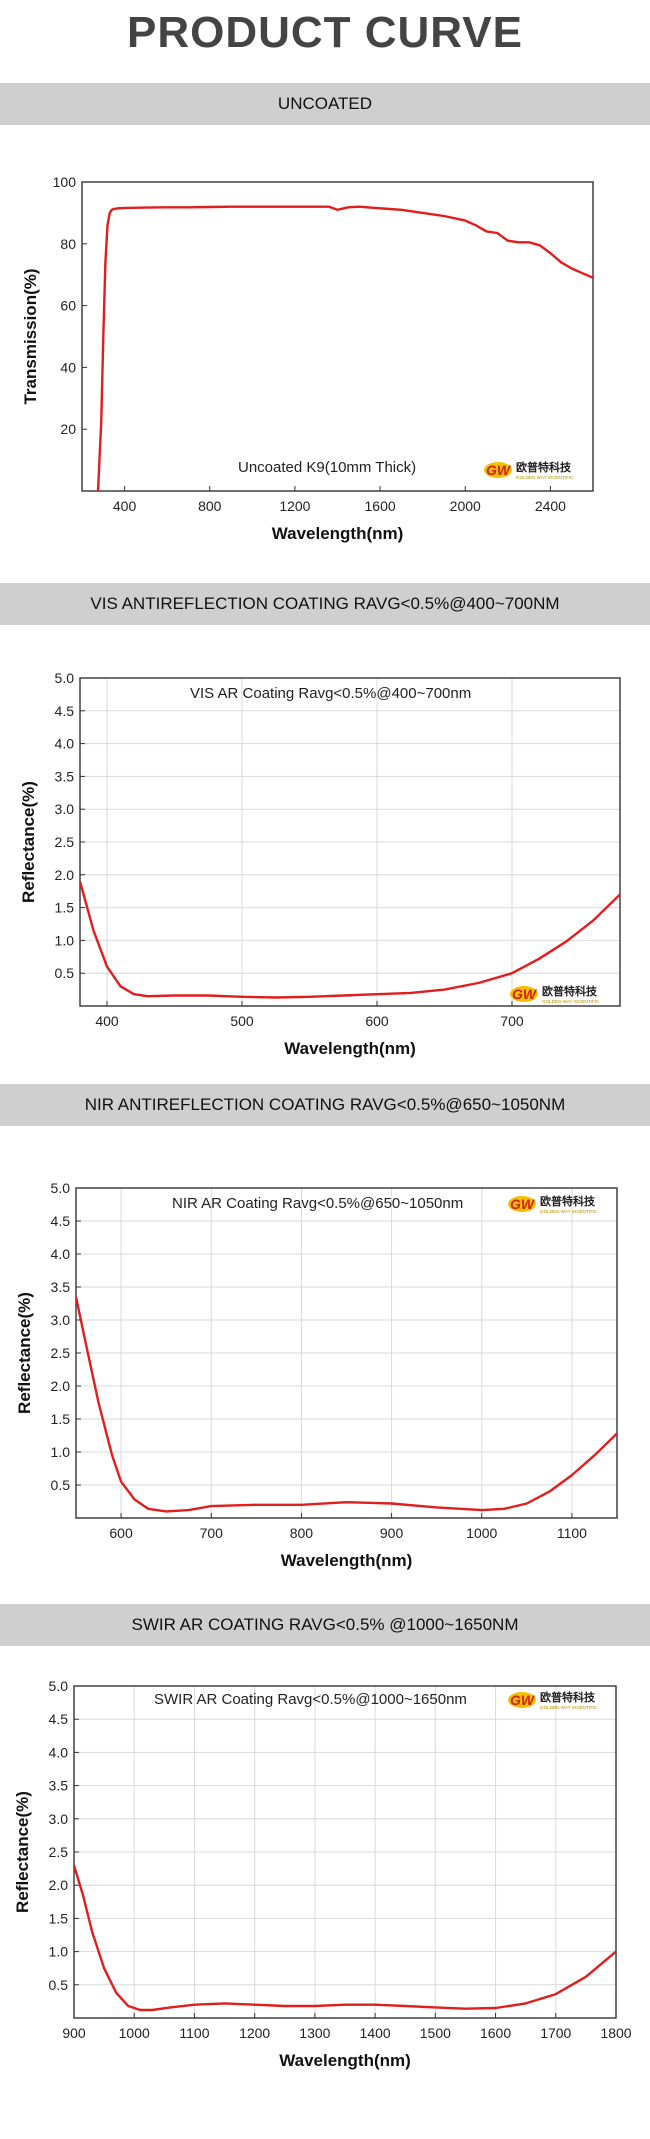 This screenshot has height=2139, width=650. Describe the element at coordinates (550, 506) in the screenshot. I see `x-tick-label: 2400` at that location.